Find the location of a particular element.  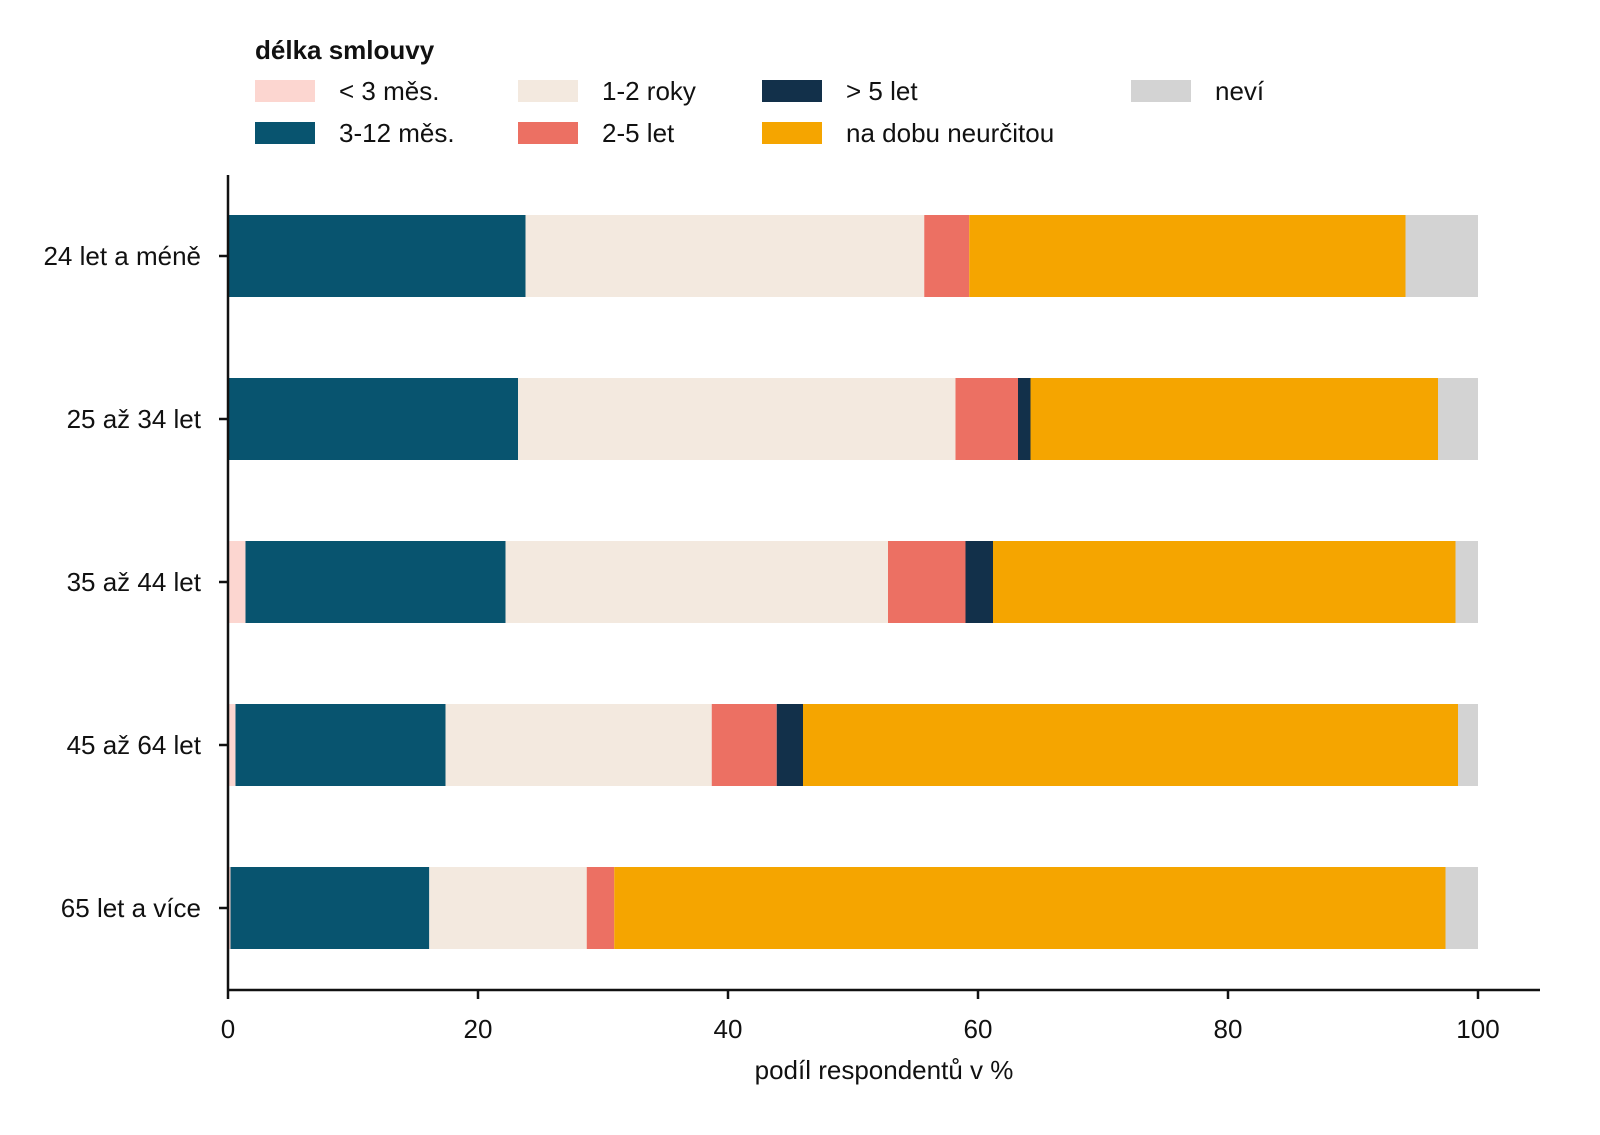

y-tick-label: 24 let a méně is located at coordinates (122, 256).